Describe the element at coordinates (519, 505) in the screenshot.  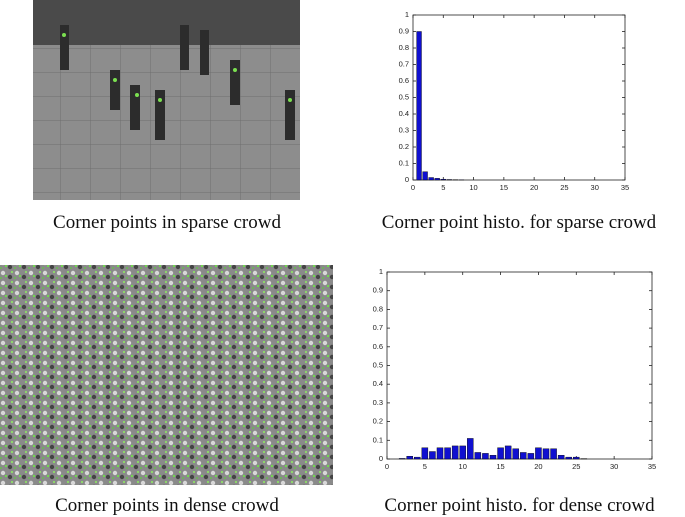
I see `chart-caption: Corner point histo. for dense crowd` at that location.